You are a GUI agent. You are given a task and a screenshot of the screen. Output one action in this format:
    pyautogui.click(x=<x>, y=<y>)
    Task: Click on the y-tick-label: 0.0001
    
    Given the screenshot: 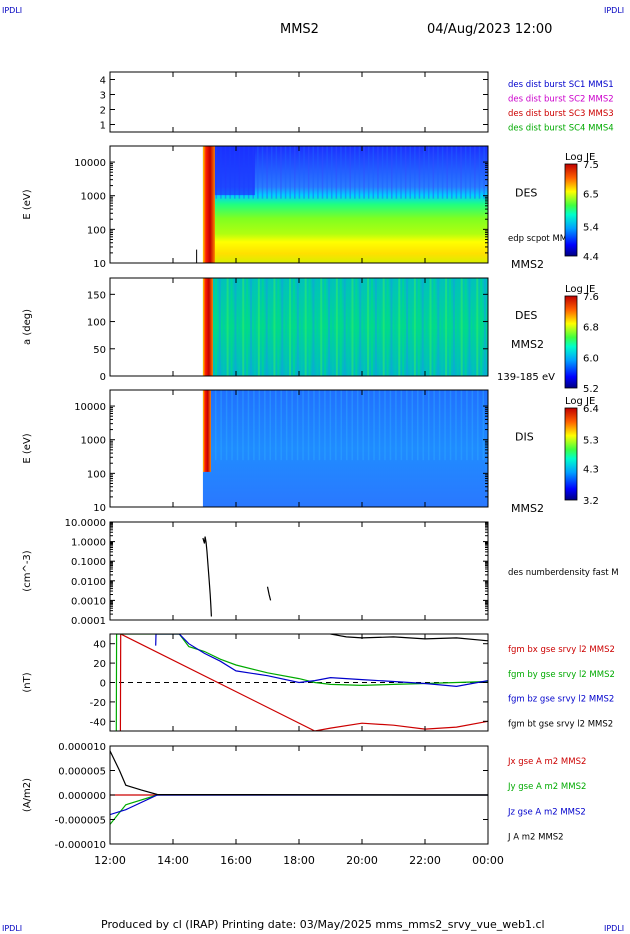 What is the action you would take?
    pyautogui.click(x=88, y=621)
    